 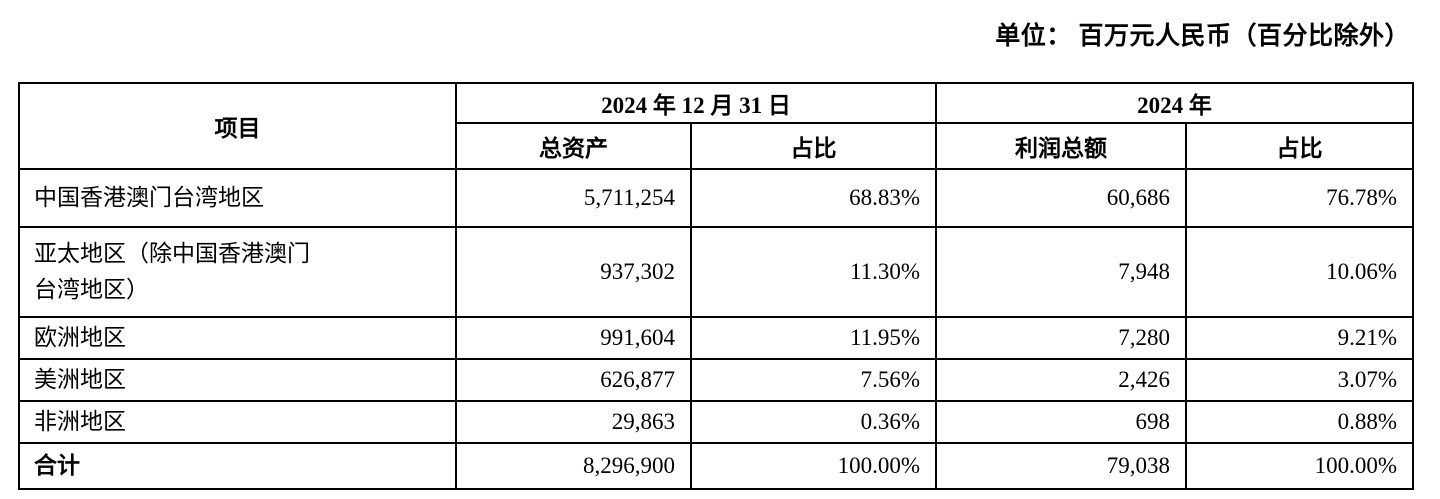 I want to click on table-row: 欧洲地区 991,604 11.95% 7,280 9.21%, so click(x=716, y=338).